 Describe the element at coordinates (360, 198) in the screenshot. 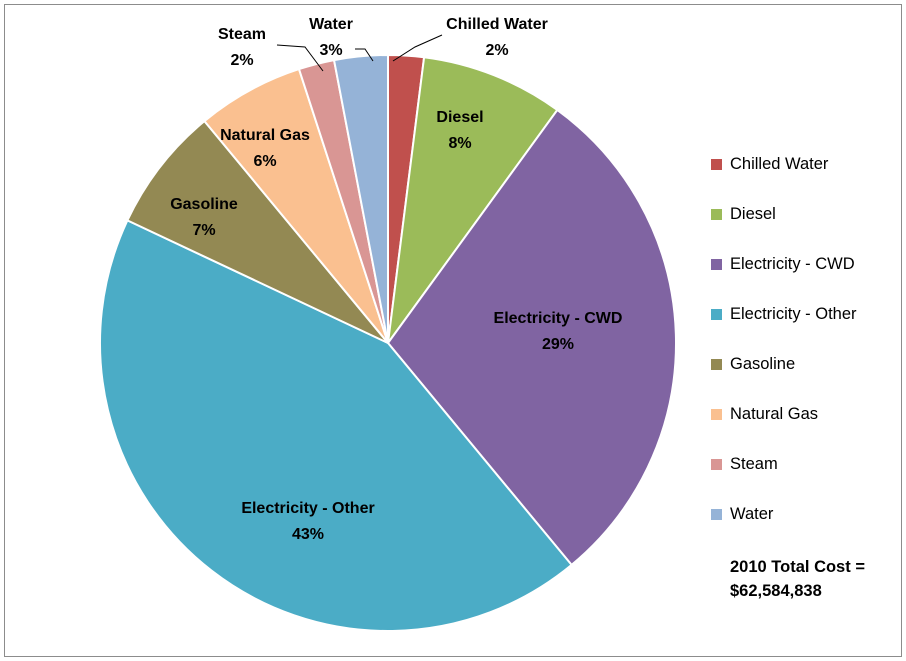

I see `pie-slice-water` at that location.